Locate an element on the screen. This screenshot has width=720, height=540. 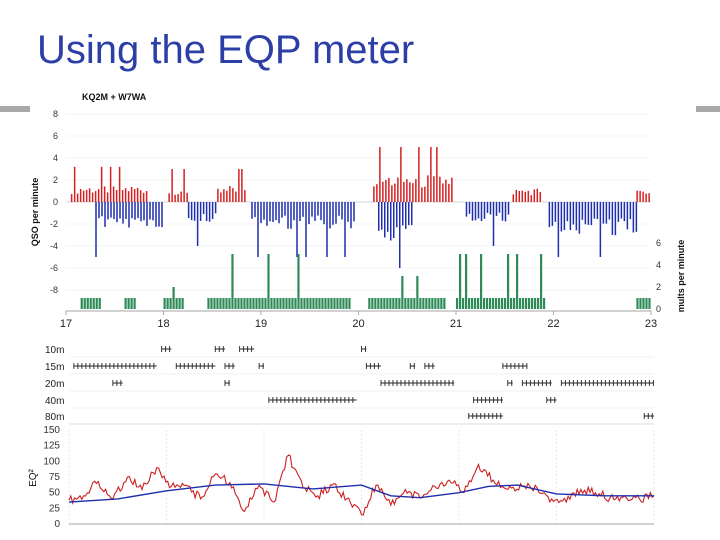
mults-y-tick-label: 6 is located at coordinates (658, 243).